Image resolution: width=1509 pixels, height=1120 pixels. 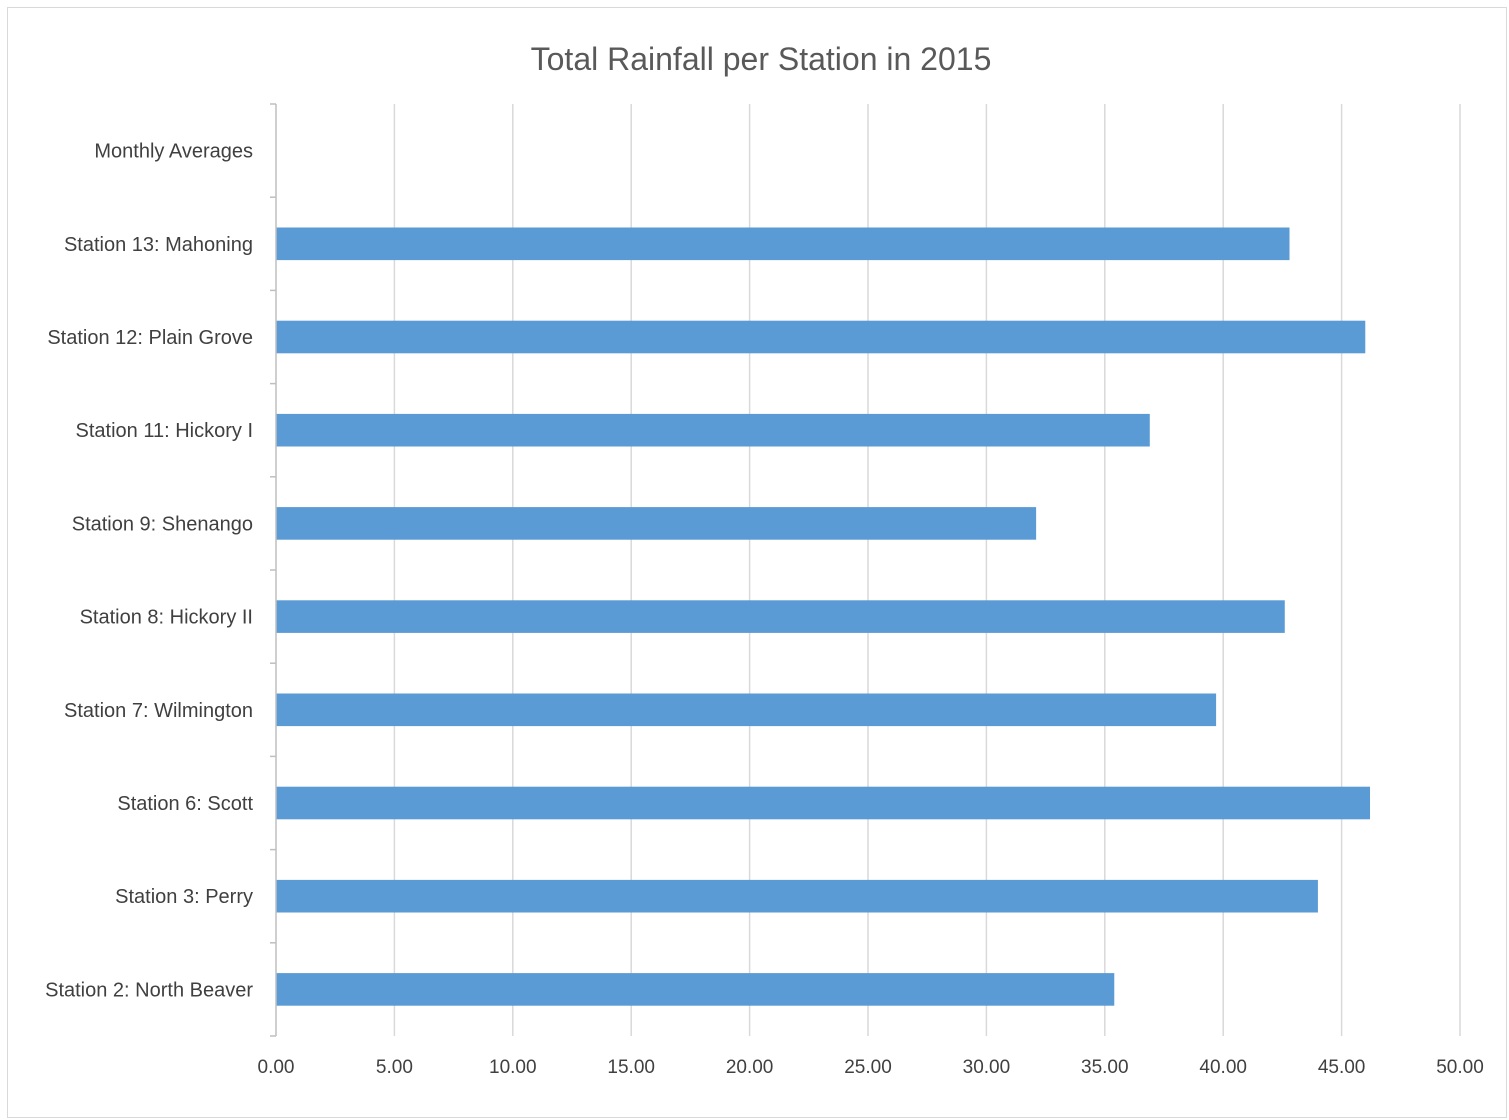 I want to click on category-label: Monthly Averages, so click(x=173, y=152).